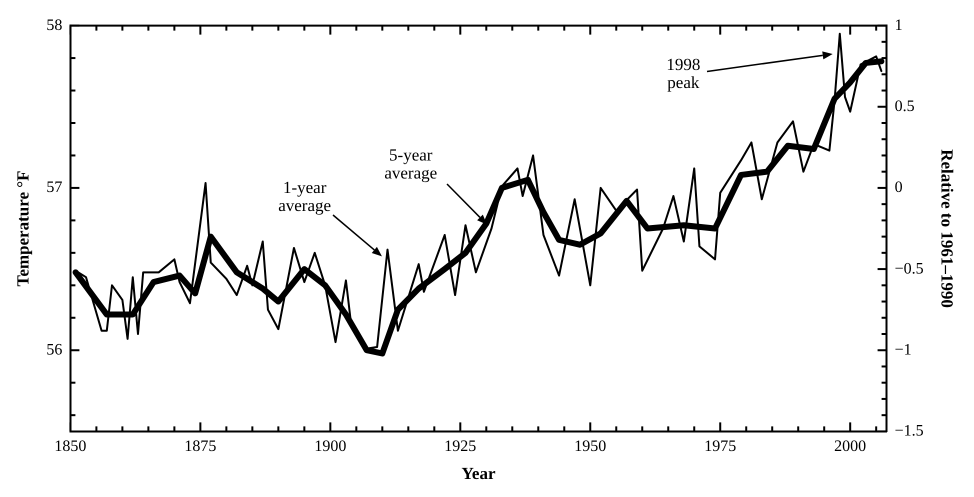 This screenshot has height=497, width=974. I want to click on y-tick-label: 56, so click(54, 349).